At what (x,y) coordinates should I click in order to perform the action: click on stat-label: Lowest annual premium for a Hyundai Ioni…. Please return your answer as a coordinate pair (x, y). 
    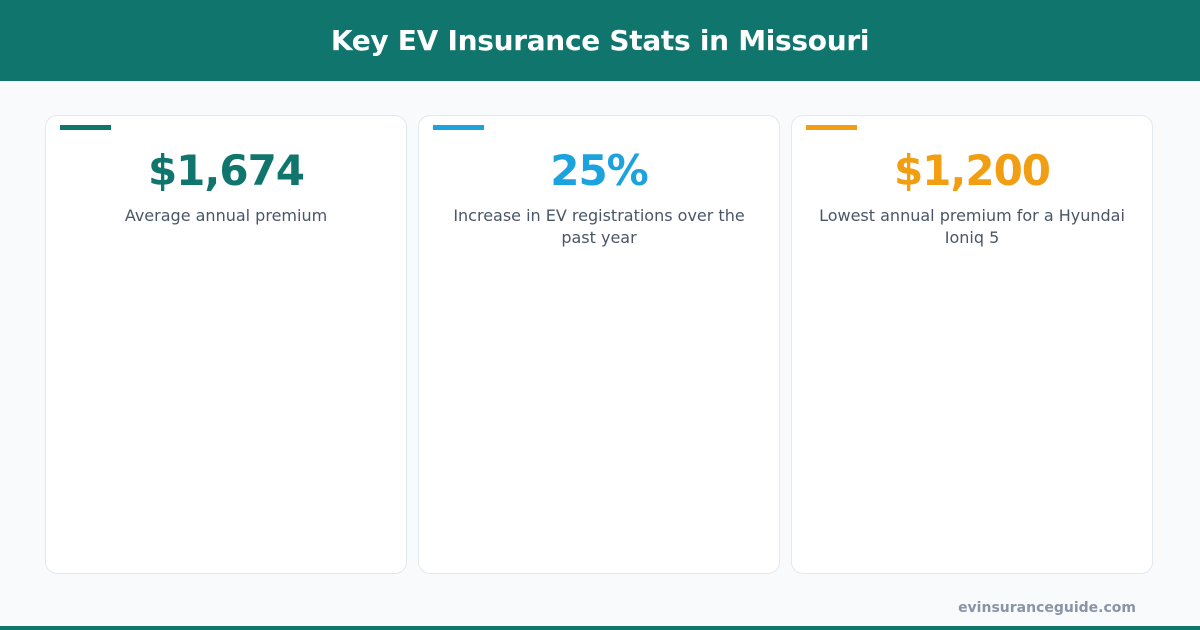
    Looking at the image, I should click on (972, 226).